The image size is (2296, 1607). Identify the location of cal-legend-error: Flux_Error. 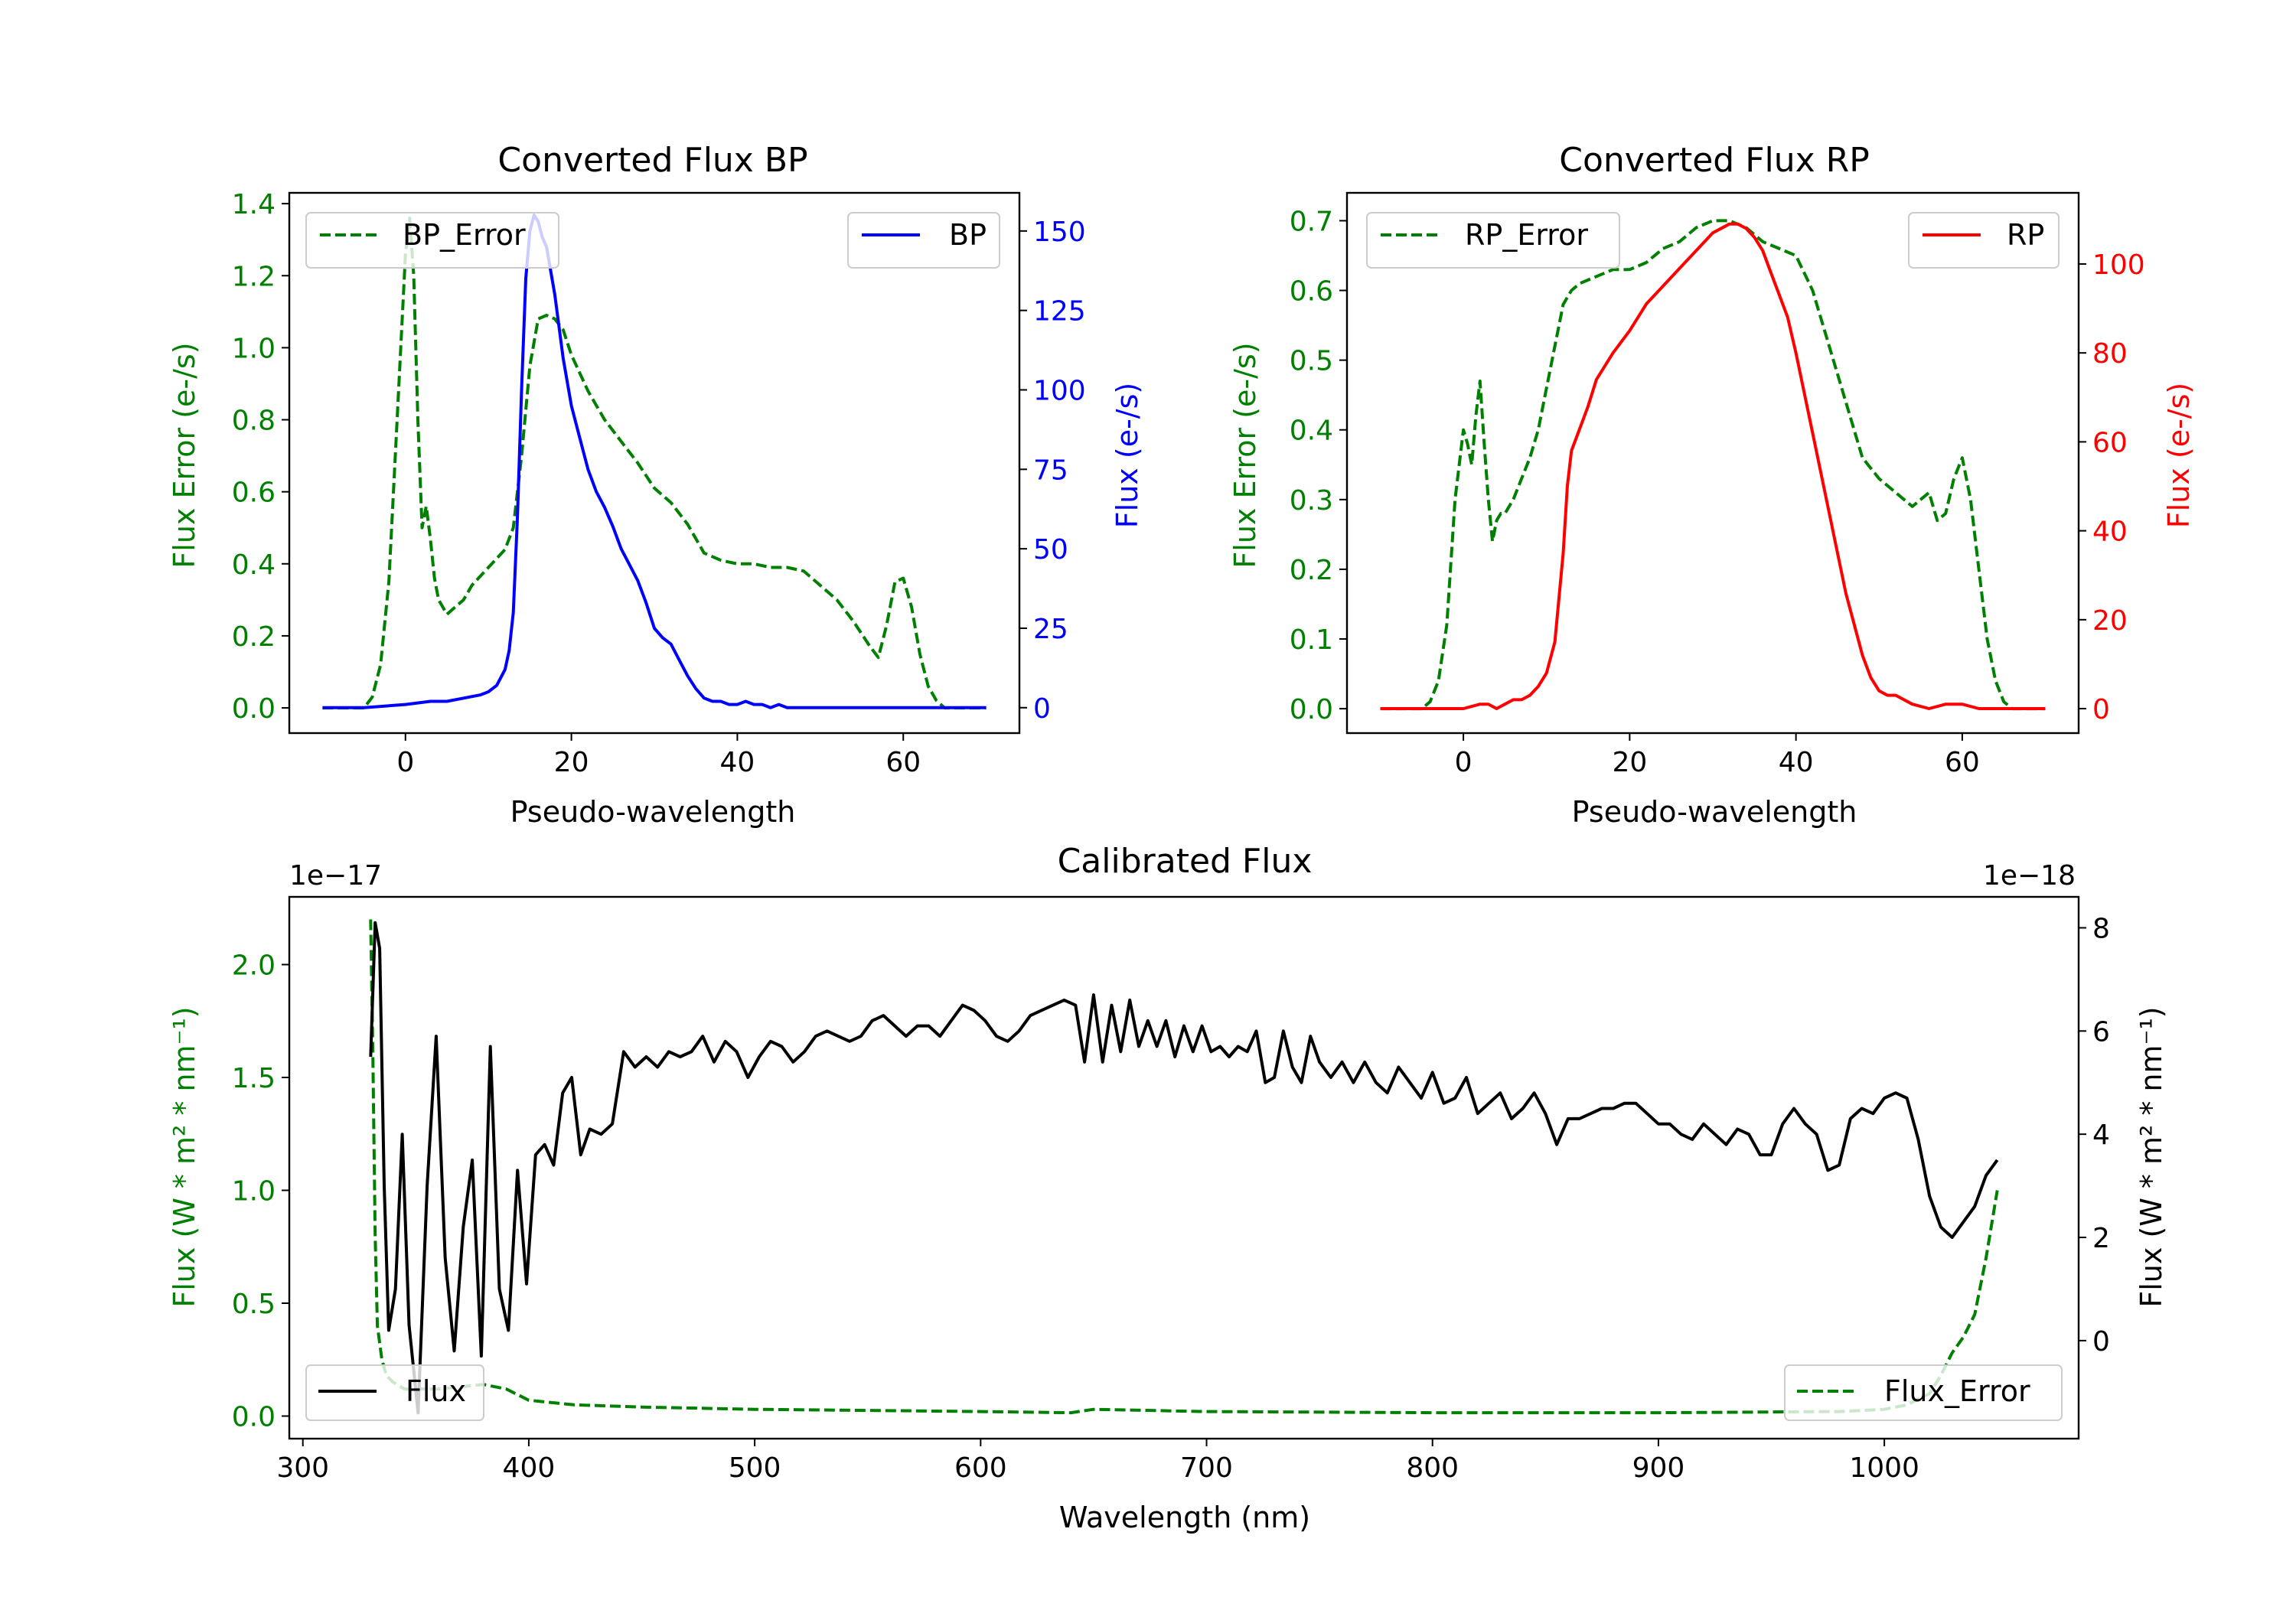
(1923, 1392).